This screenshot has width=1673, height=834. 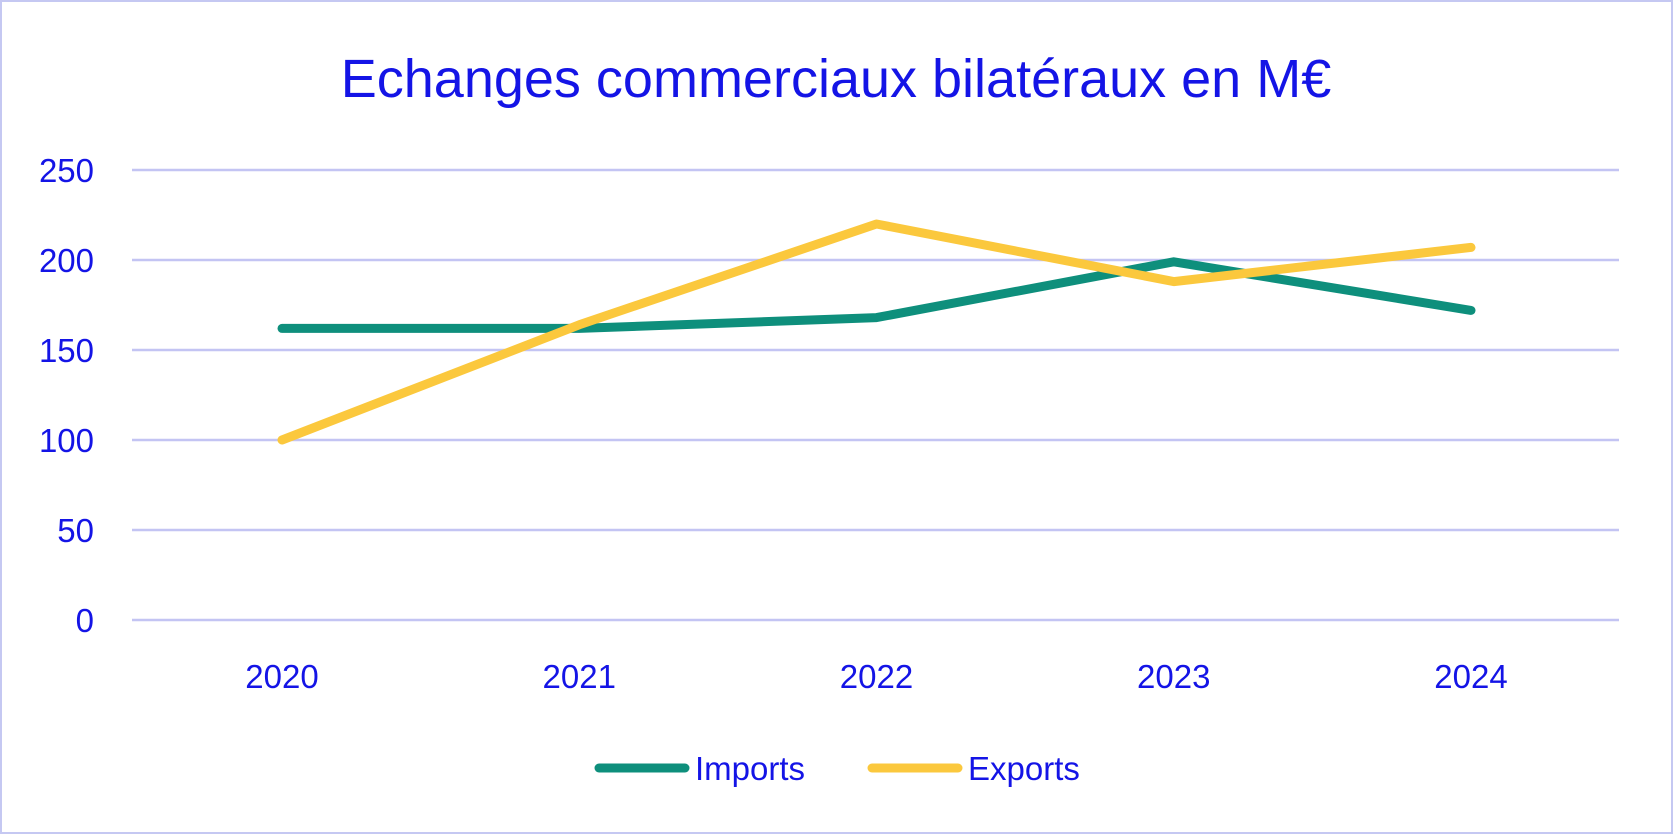 I want to click on legend-item-imports: Imports, so click(x=699, y=768).